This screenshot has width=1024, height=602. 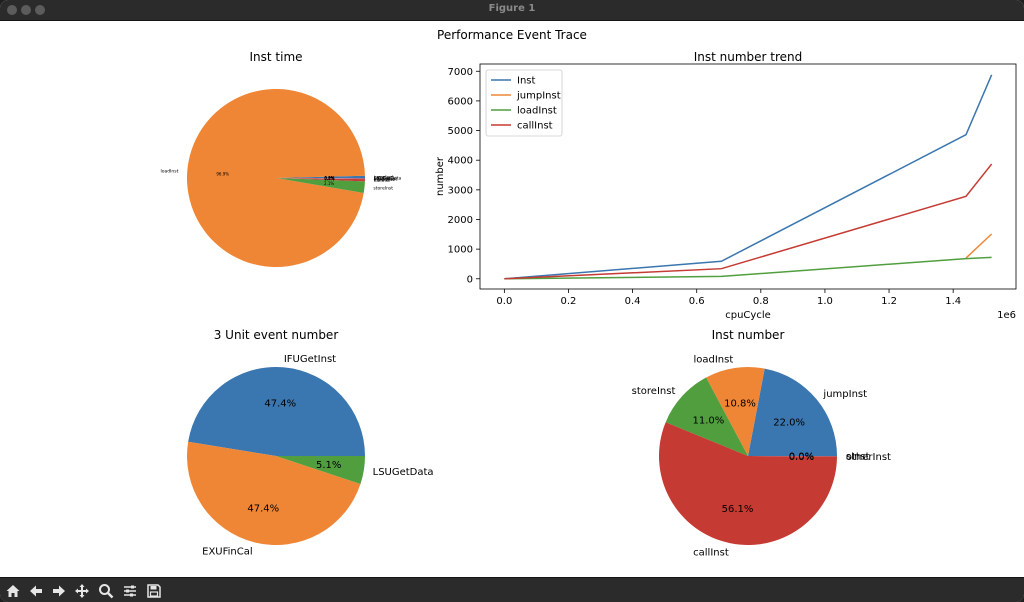 I want to click on inst-number-trend-title: Inst number trend, so click(x=748, y=57).